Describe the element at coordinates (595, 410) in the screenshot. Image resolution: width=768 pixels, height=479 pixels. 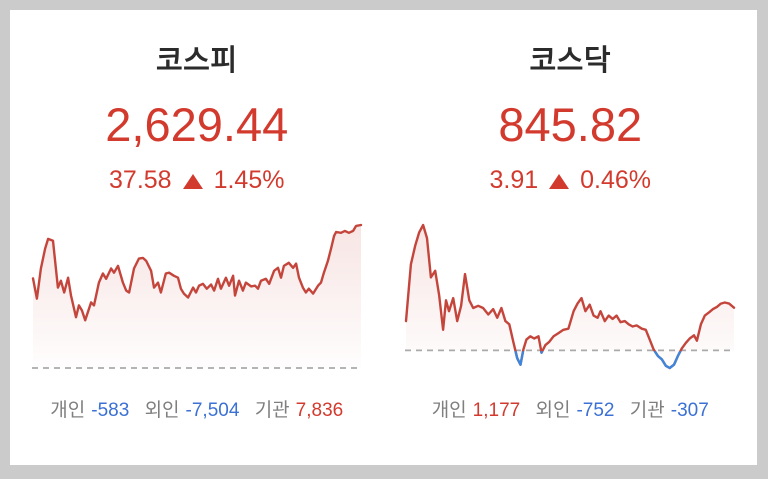
I see `investor-value-foreign: -752` at that location.